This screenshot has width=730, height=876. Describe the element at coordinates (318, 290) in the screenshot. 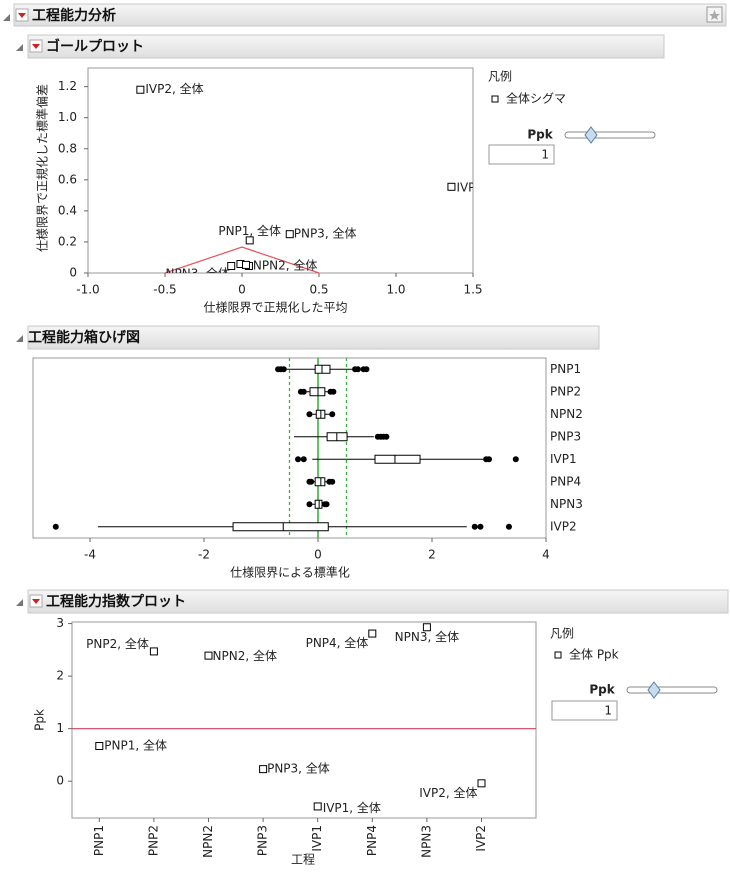

I see `x-tick-label: 0.5` at that location.